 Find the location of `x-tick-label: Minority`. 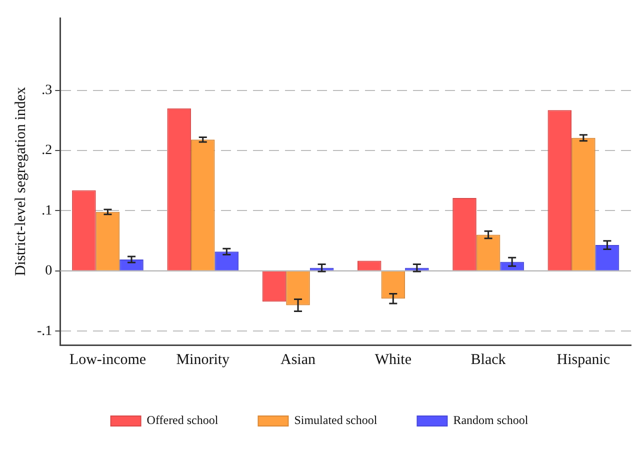

x-tick-label: Minority is located at coordinates (203, 360).